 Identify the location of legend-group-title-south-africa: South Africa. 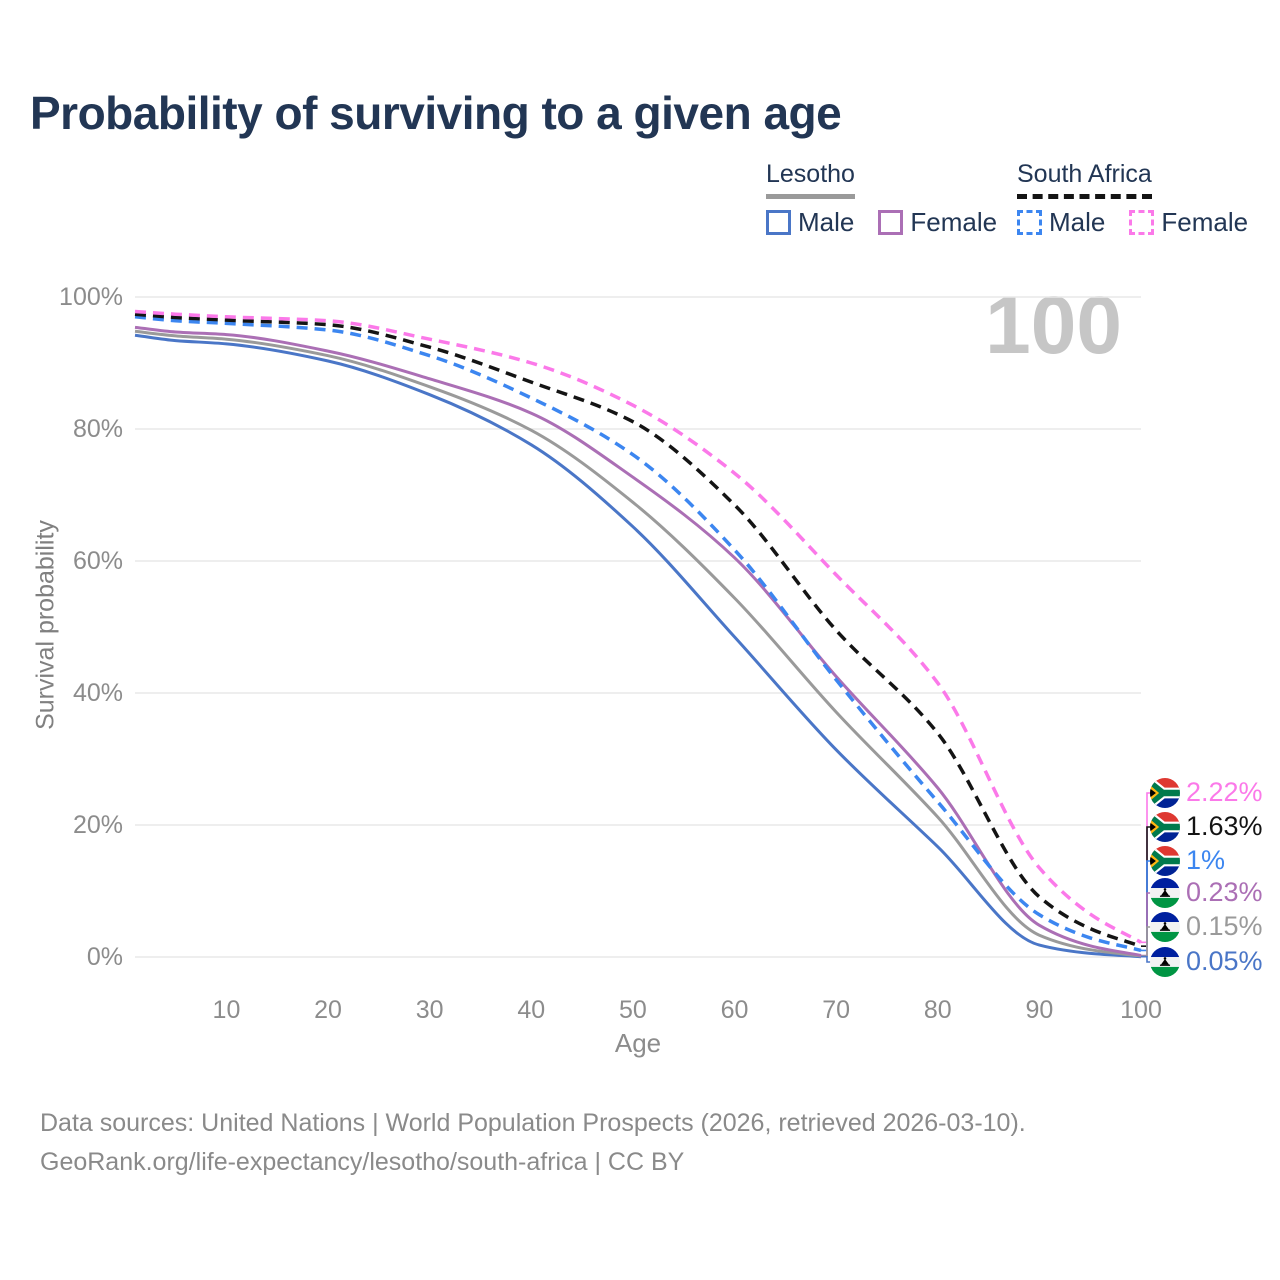
(1084, 179).